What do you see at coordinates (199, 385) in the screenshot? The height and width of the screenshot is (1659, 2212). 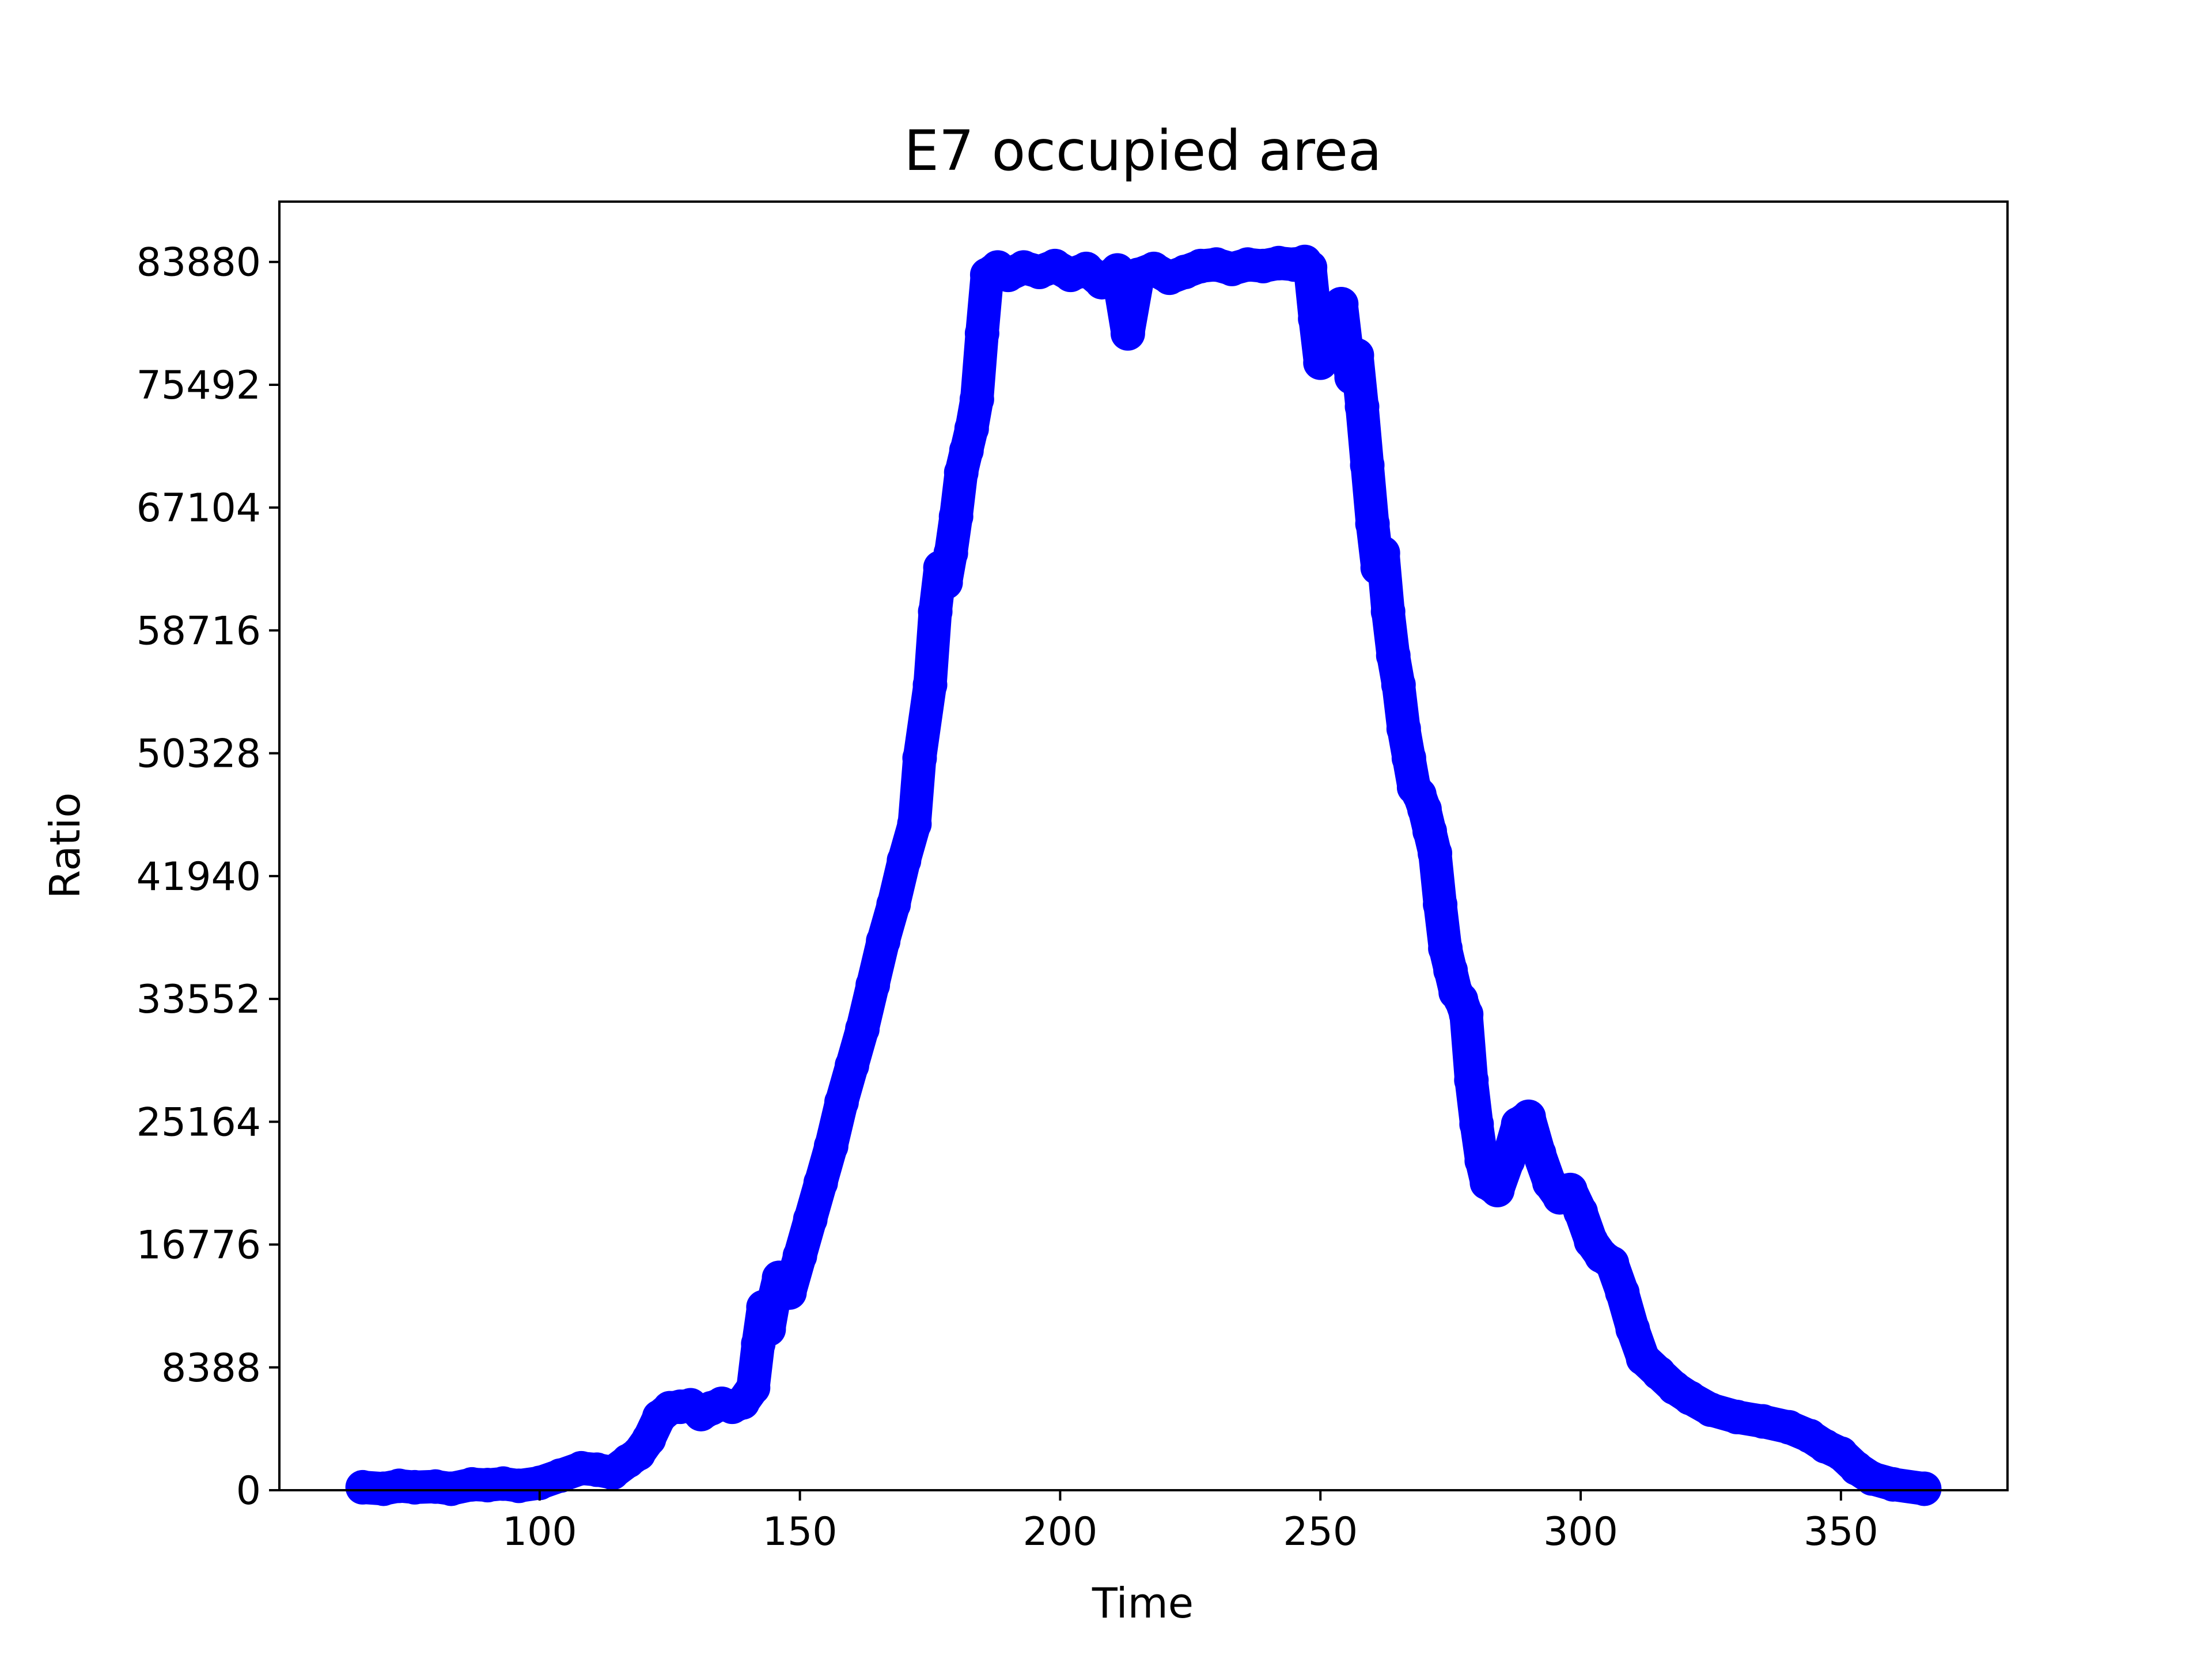 I see `y-tick-label: 75492` at bounding box center [199, 385].